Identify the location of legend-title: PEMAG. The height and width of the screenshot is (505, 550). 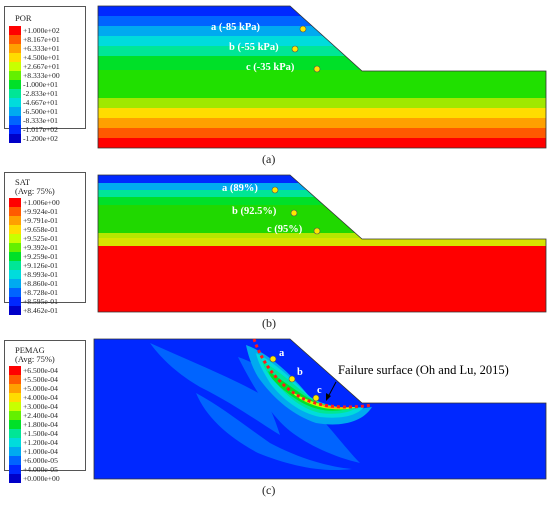
(30, 350).